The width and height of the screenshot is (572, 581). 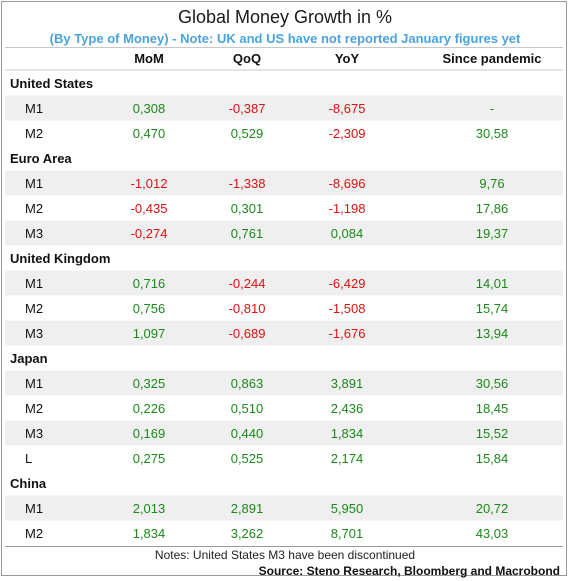 I want to click on table-cell: 2,436, so click(x=347, y=408).